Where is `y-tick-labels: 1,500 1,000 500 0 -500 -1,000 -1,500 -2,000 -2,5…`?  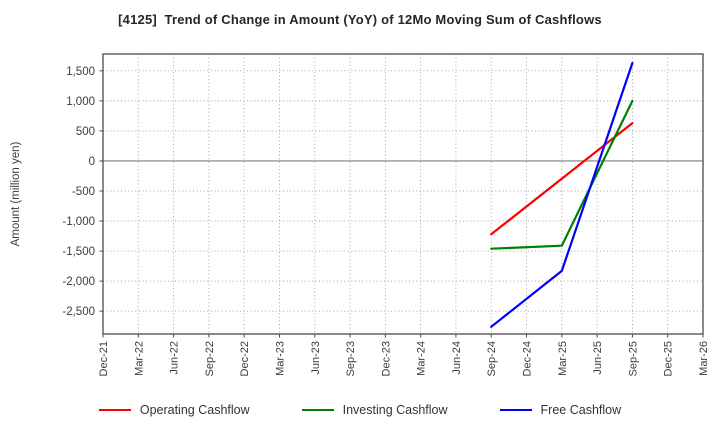 y-tick-labels: 1,500 1,000 500 0 -500 -1,000 -1,500 -2,000 -2,5… is located at coordinates (78, 192).